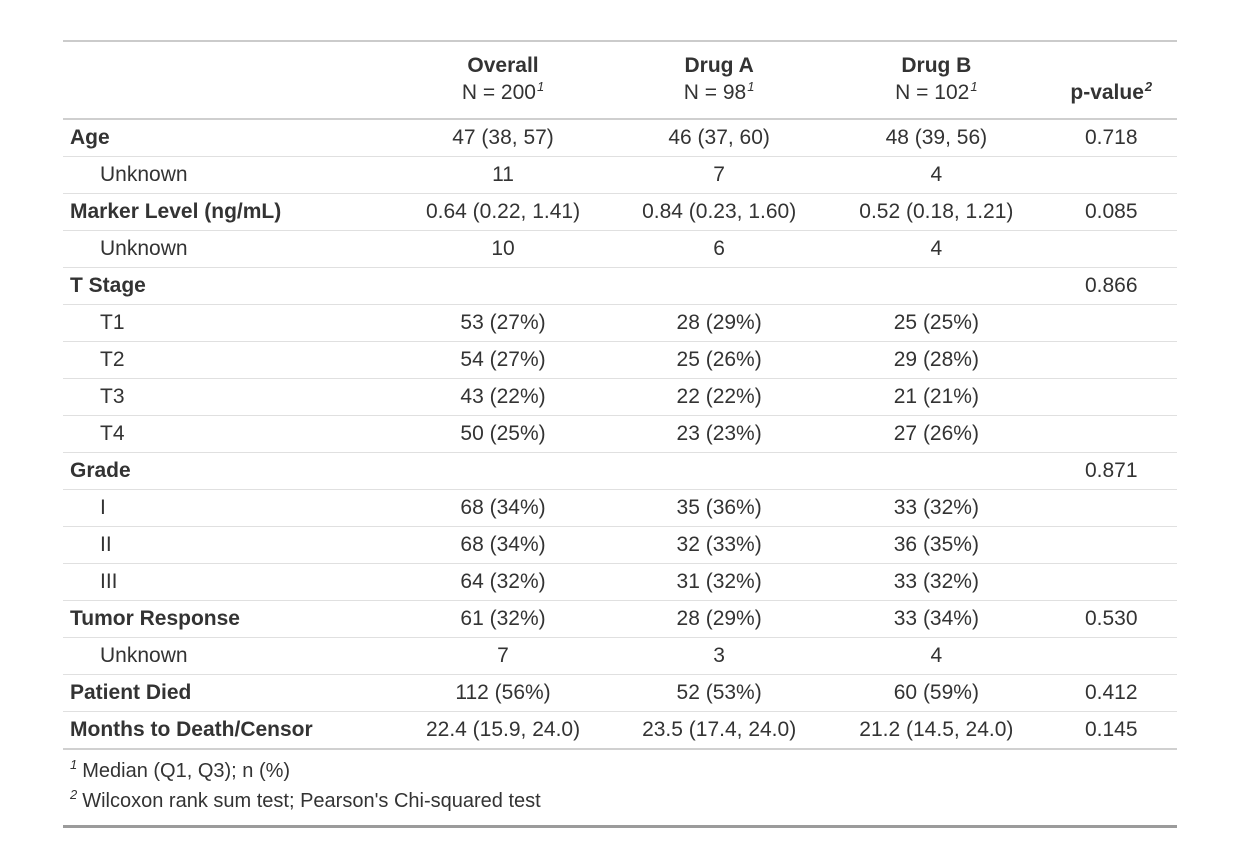 The image size is (1242, 864). What do you see at coordinates (936, 323) in the screenshot?
I see `cell-value: 25 (25%)` at bounding box center [936, 323].